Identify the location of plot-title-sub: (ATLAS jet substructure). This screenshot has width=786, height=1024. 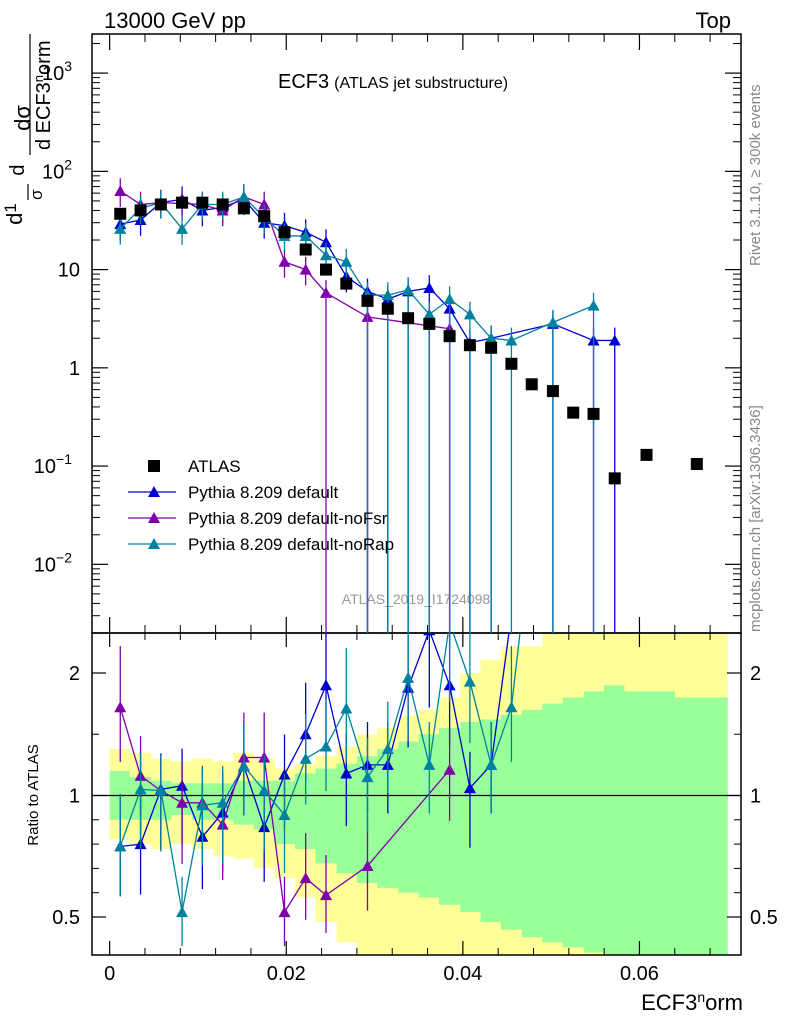
(421, 83).